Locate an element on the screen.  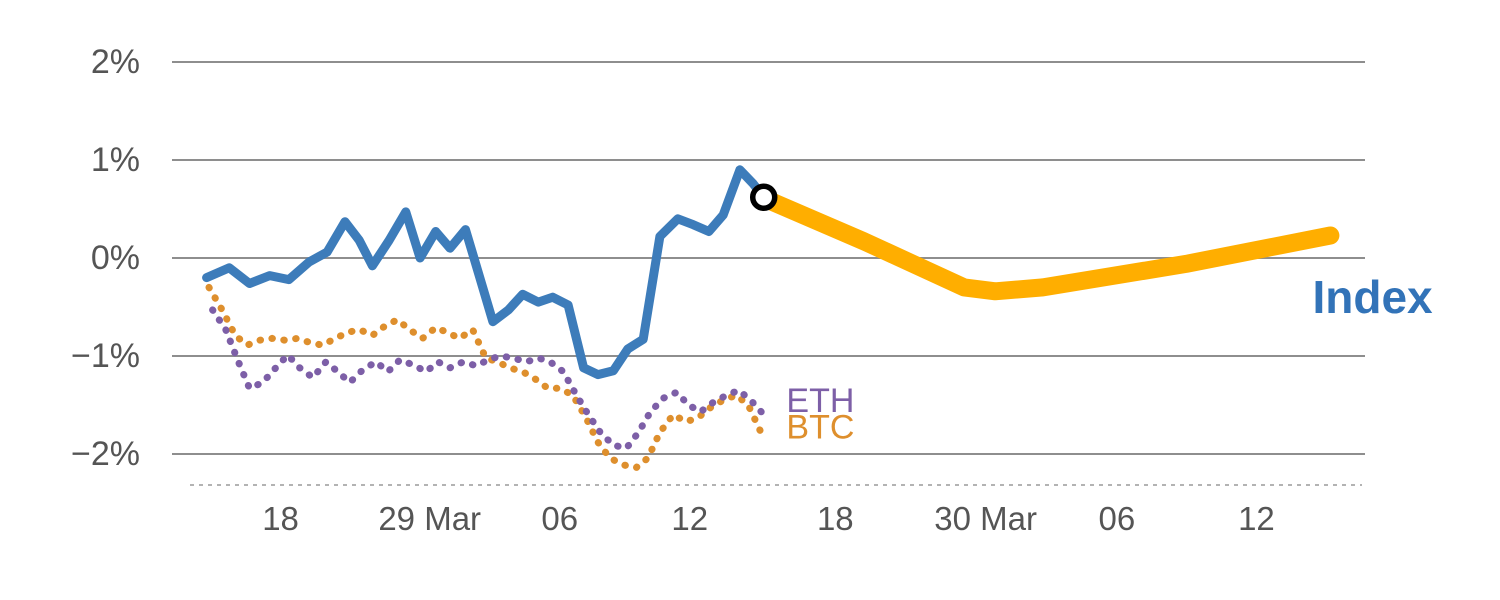
series-label-btc: BTC is located at coordinates (820, 428).